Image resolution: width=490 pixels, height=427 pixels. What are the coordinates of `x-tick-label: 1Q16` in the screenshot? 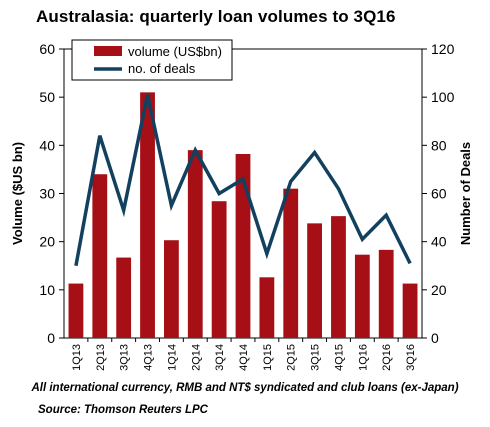 It's located at (363, 357).